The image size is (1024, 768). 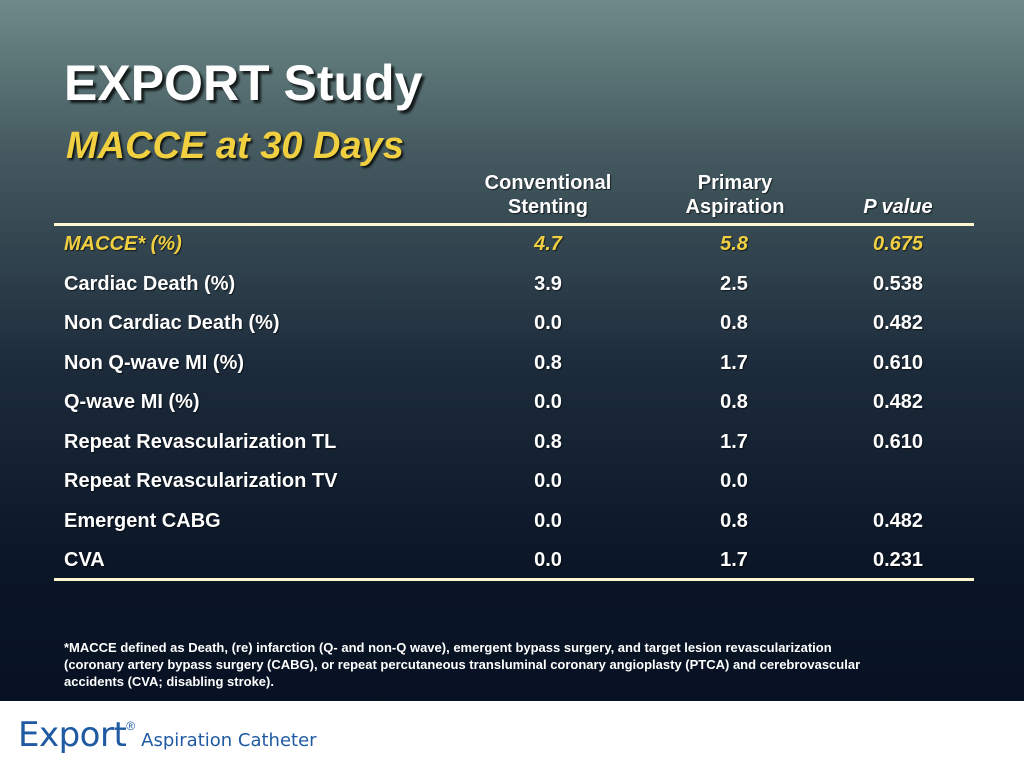 I want to click on table-row: Emergent CABG 0.0 0.8 0.482, so click(x=512, y=529).